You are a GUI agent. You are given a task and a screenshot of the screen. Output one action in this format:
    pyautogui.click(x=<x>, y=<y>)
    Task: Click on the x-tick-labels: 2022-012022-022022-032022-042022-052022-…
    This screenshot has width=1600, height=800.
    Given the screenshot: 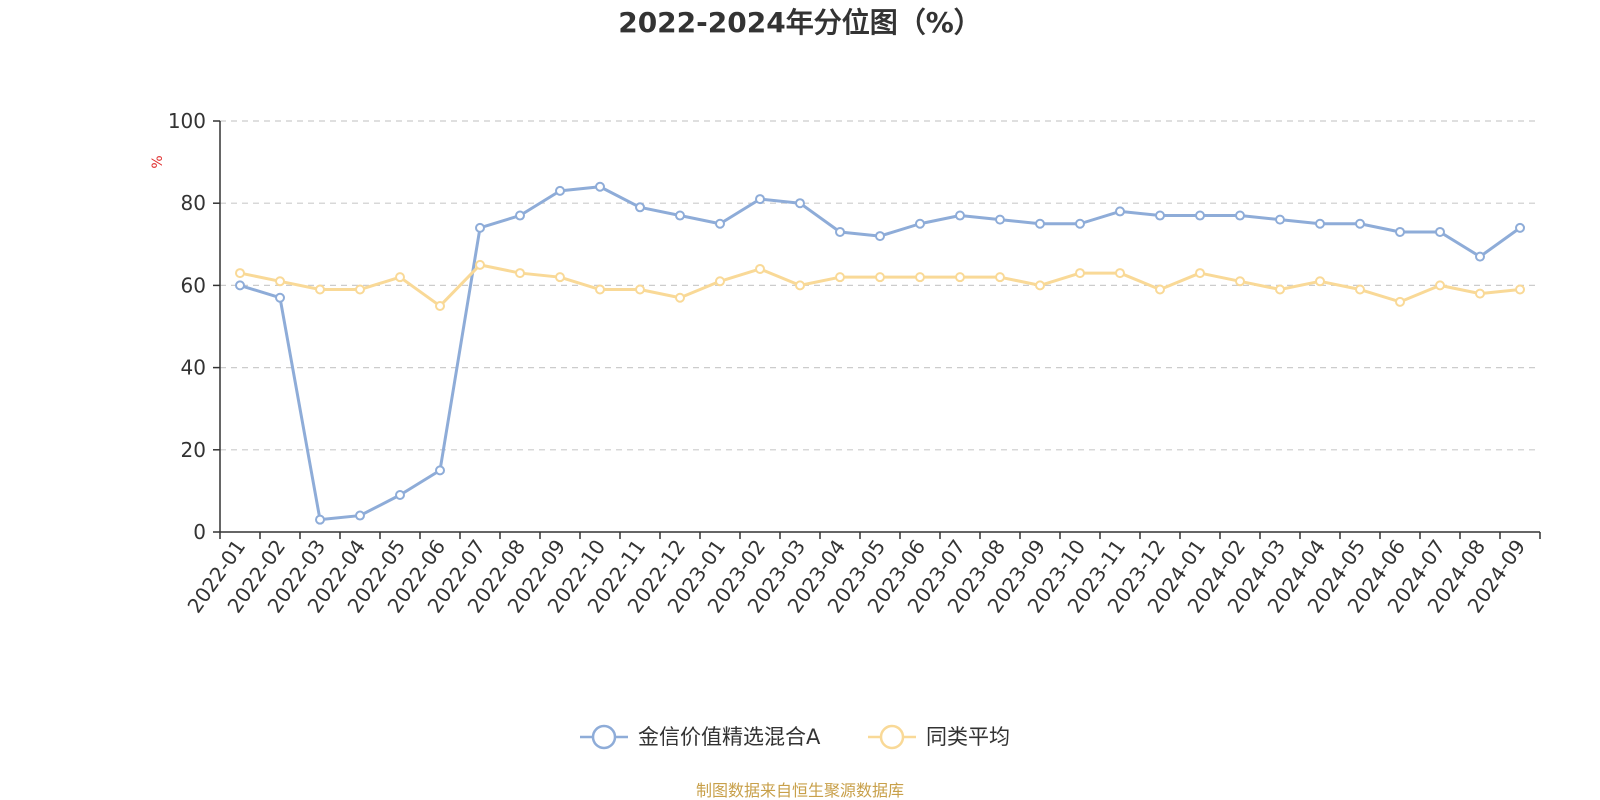 What is the action you would take?
    pyautogui.click(x=856, y=576)
    